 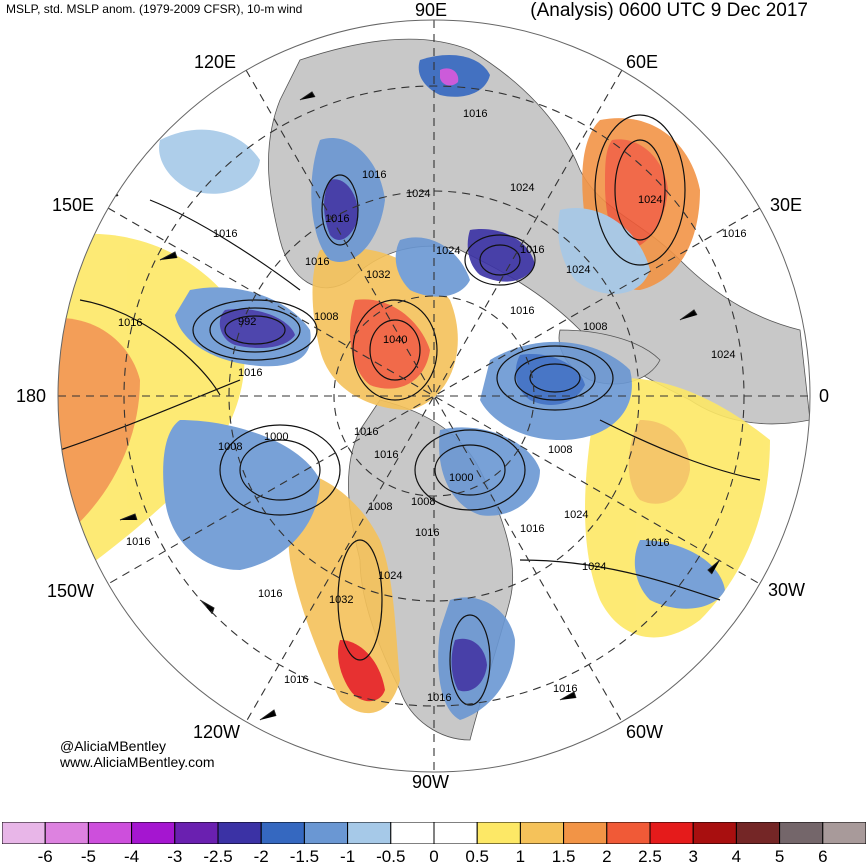 I want to click on isobar-label: 1040, so click(x=395, y=340).